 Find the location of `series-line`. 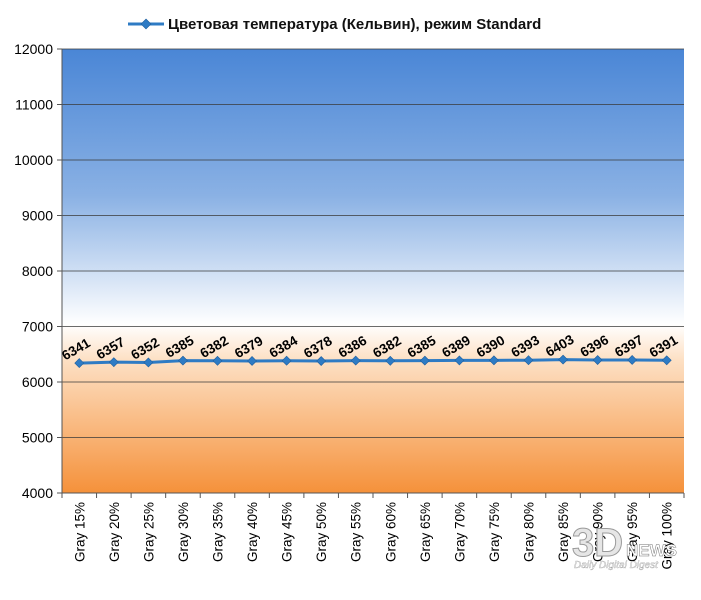

series-line is located at coordinates (373, 361).